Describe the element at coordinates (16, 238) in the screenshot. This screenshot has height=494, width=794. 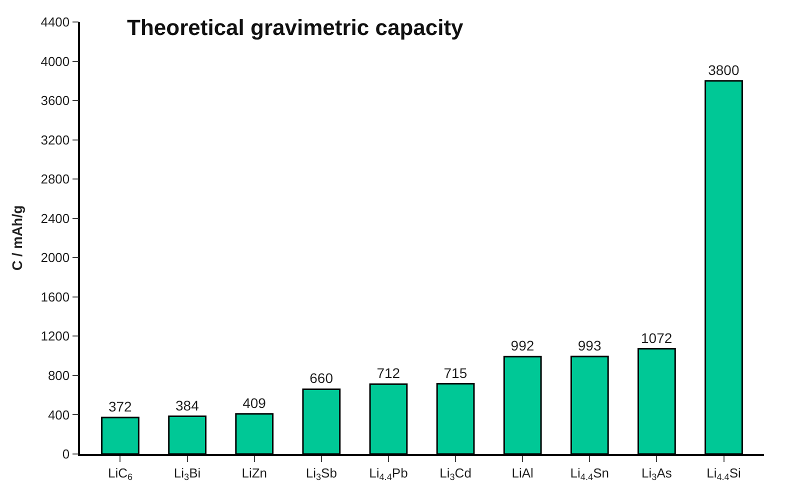
I see `y-axis-title: C / mAh/g` at that location.